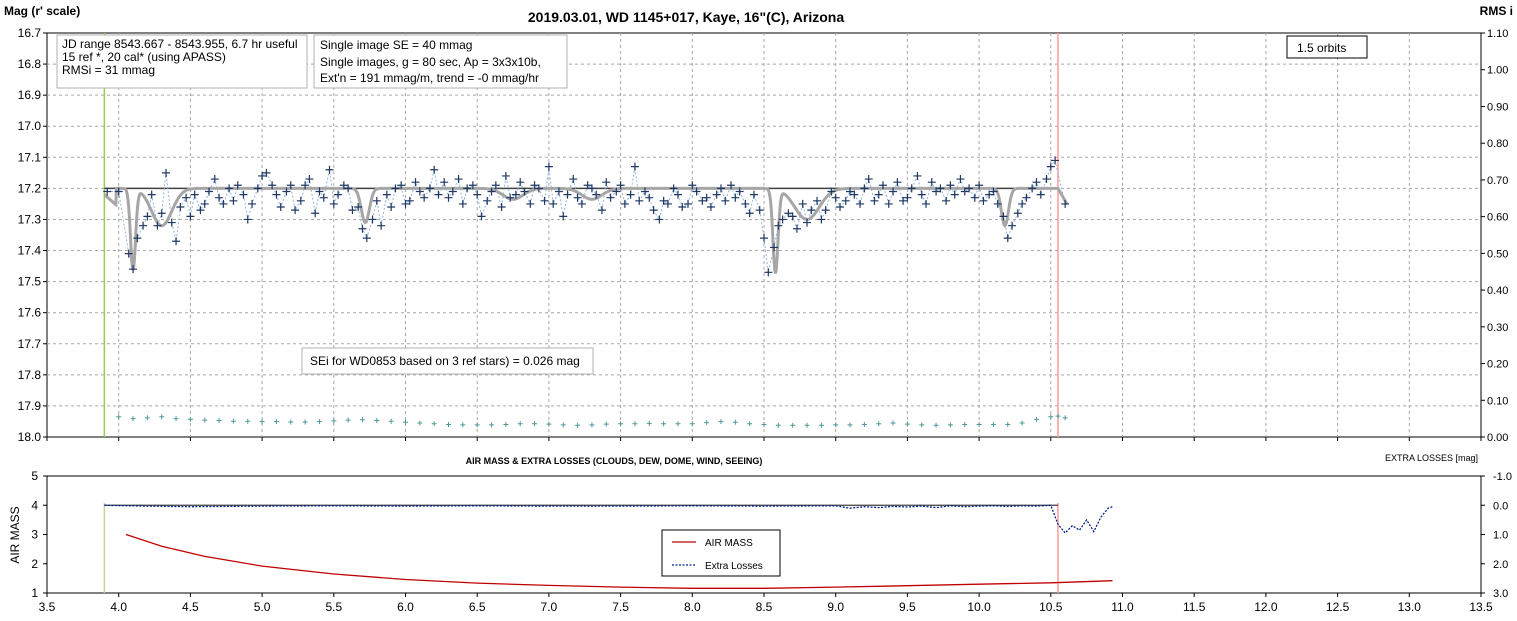  What do you see at coordinates (1122, 607) in the screenshot?
I see `x-tick-label: 11.0` at bounding box center [1122, 607].